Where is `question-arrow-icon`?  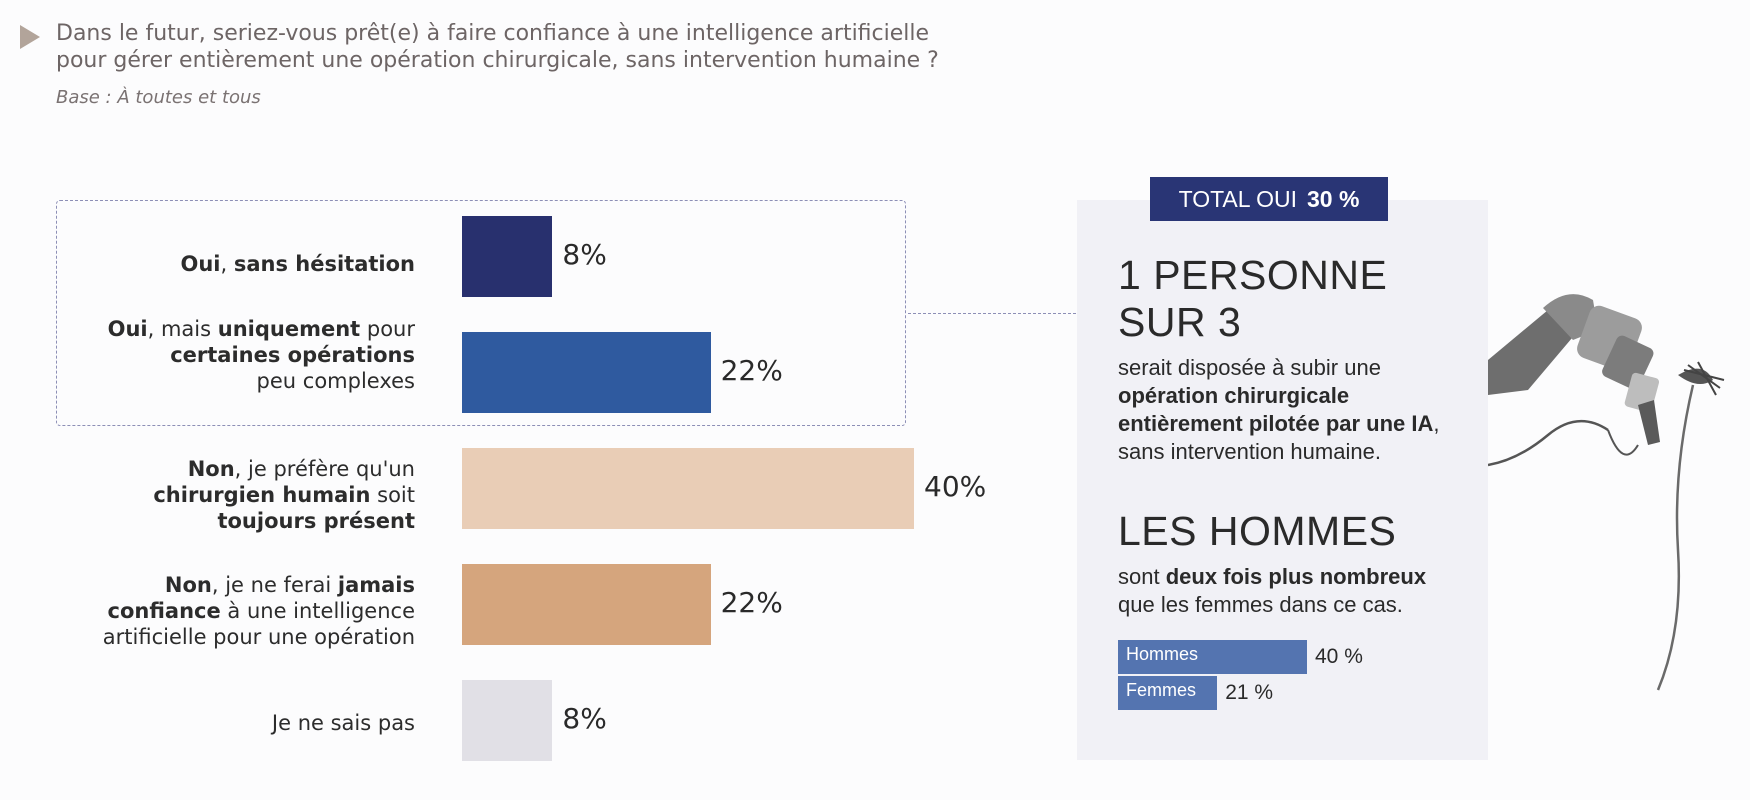
question-arrow-icon is located at coordinates (30, 37).